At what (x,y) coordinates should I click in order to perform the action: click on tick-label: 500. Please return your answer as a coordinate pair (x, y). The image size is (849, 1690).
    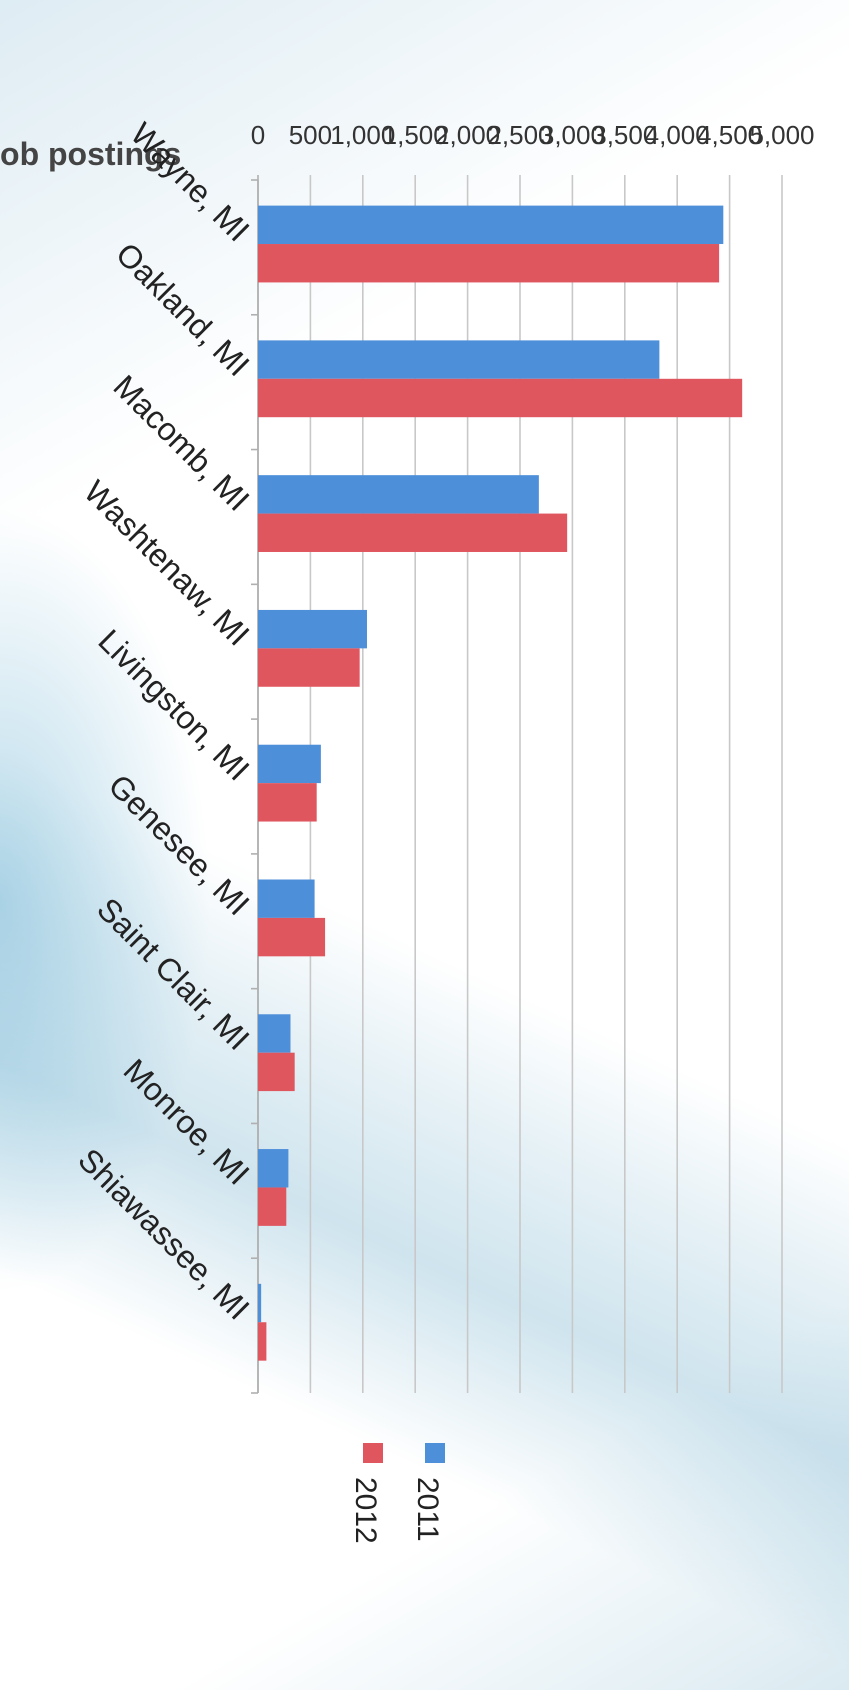
    Looking at the image, I should click on (310, 135).